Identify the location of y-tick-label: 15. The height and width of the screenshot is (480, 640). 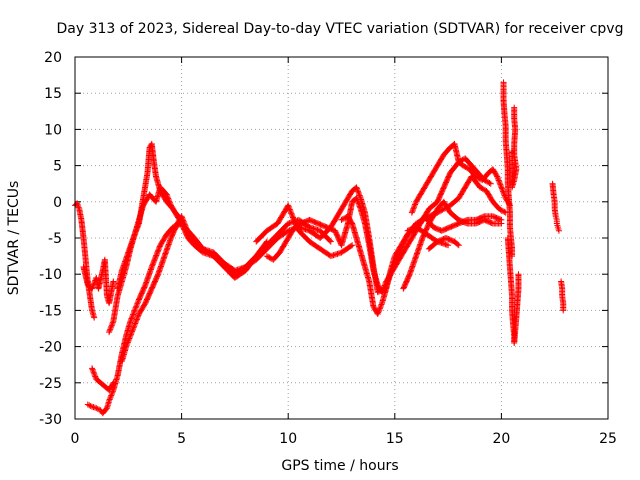
(53, 94).